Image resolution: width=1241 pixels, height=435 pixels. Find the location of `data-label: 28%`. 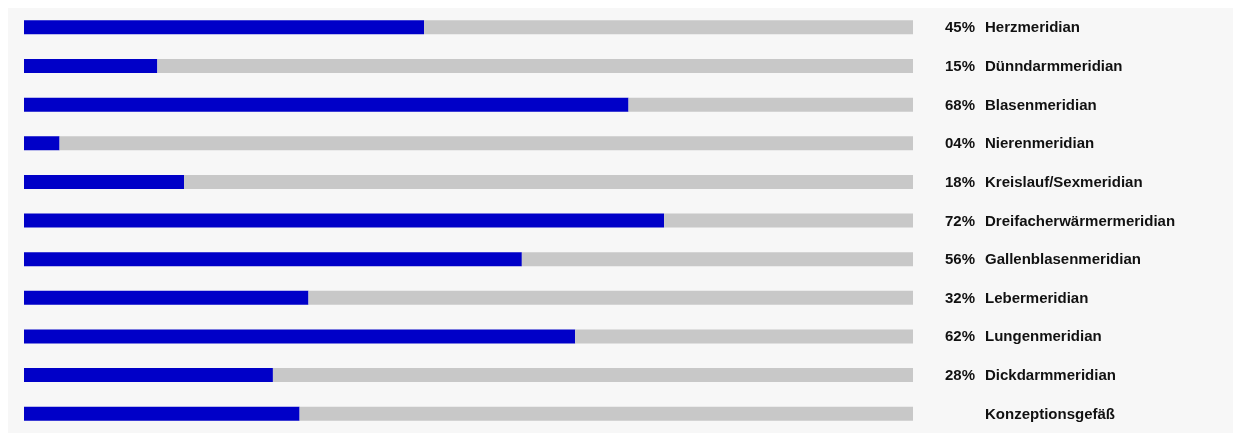

data-label: 28% is located at coordinates (959, 375).